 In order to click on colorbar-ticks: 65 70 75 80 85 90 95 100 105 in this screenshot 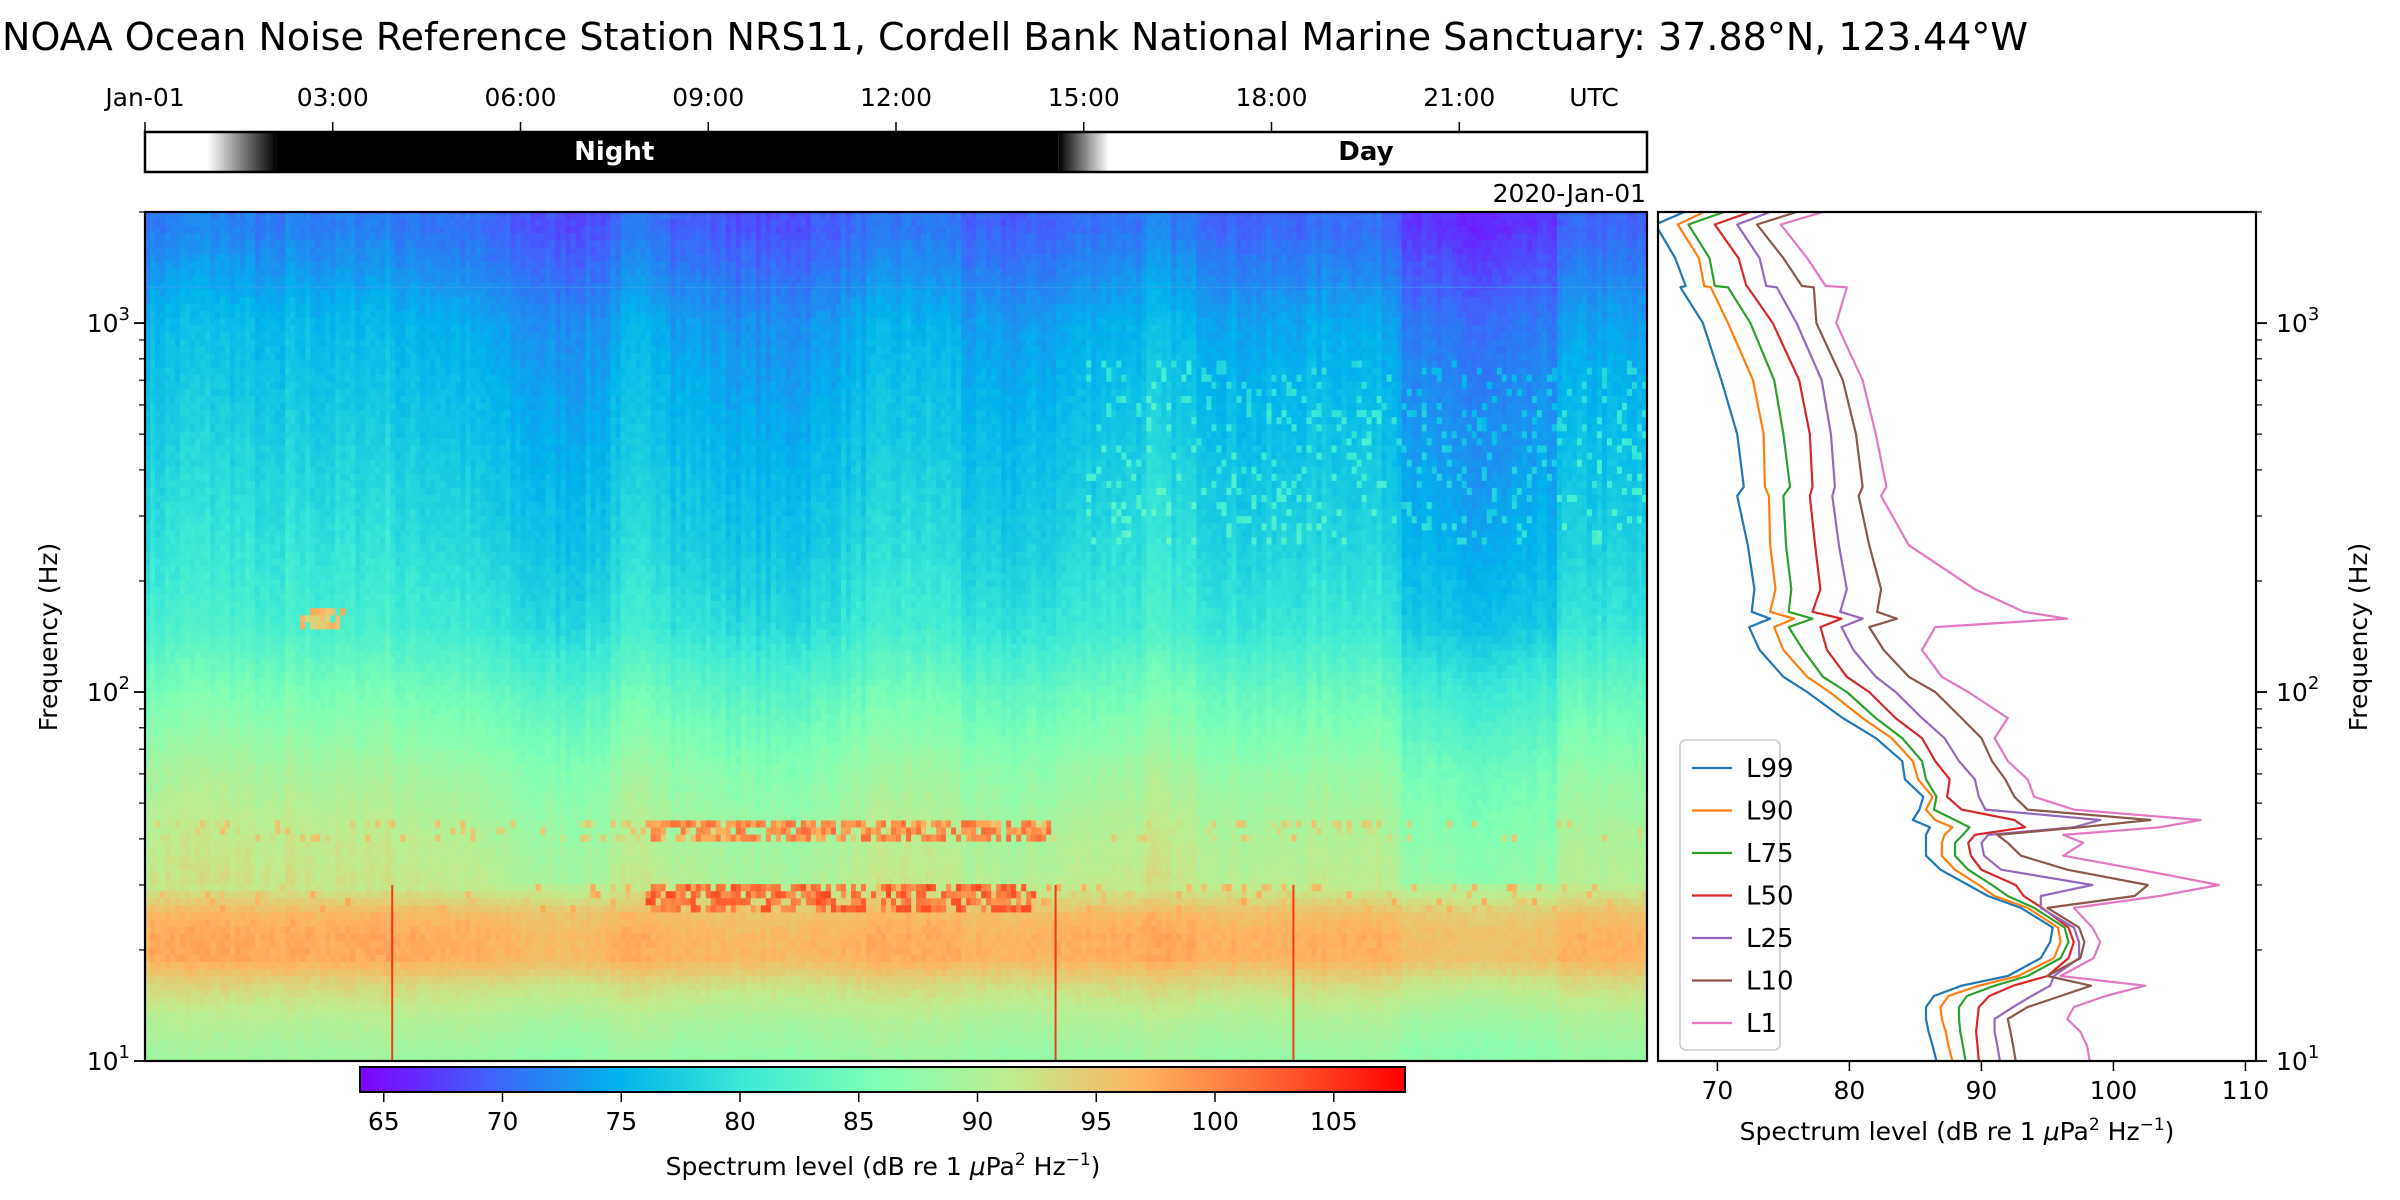, I will do `click(863, 1114)`.